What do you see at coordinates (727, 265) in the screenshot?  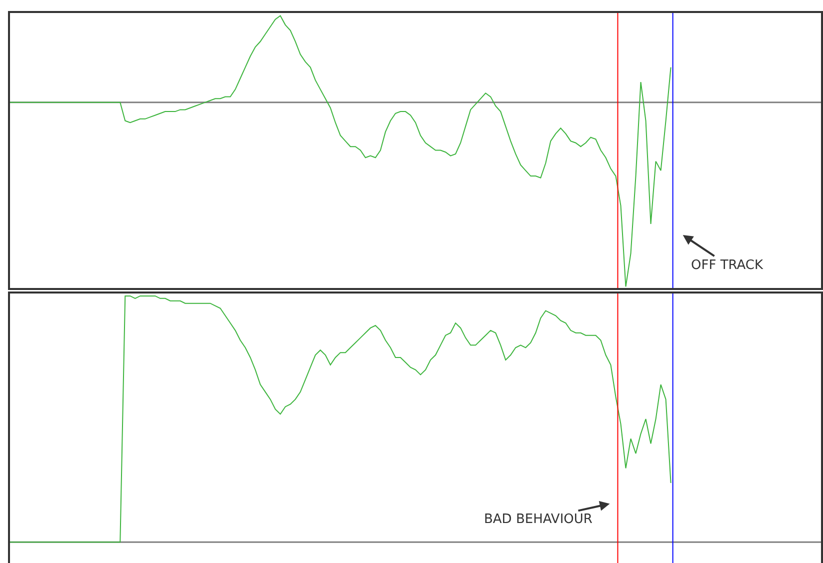 I see `annotation: OFF TRACK` at bounding box center [727, 265].